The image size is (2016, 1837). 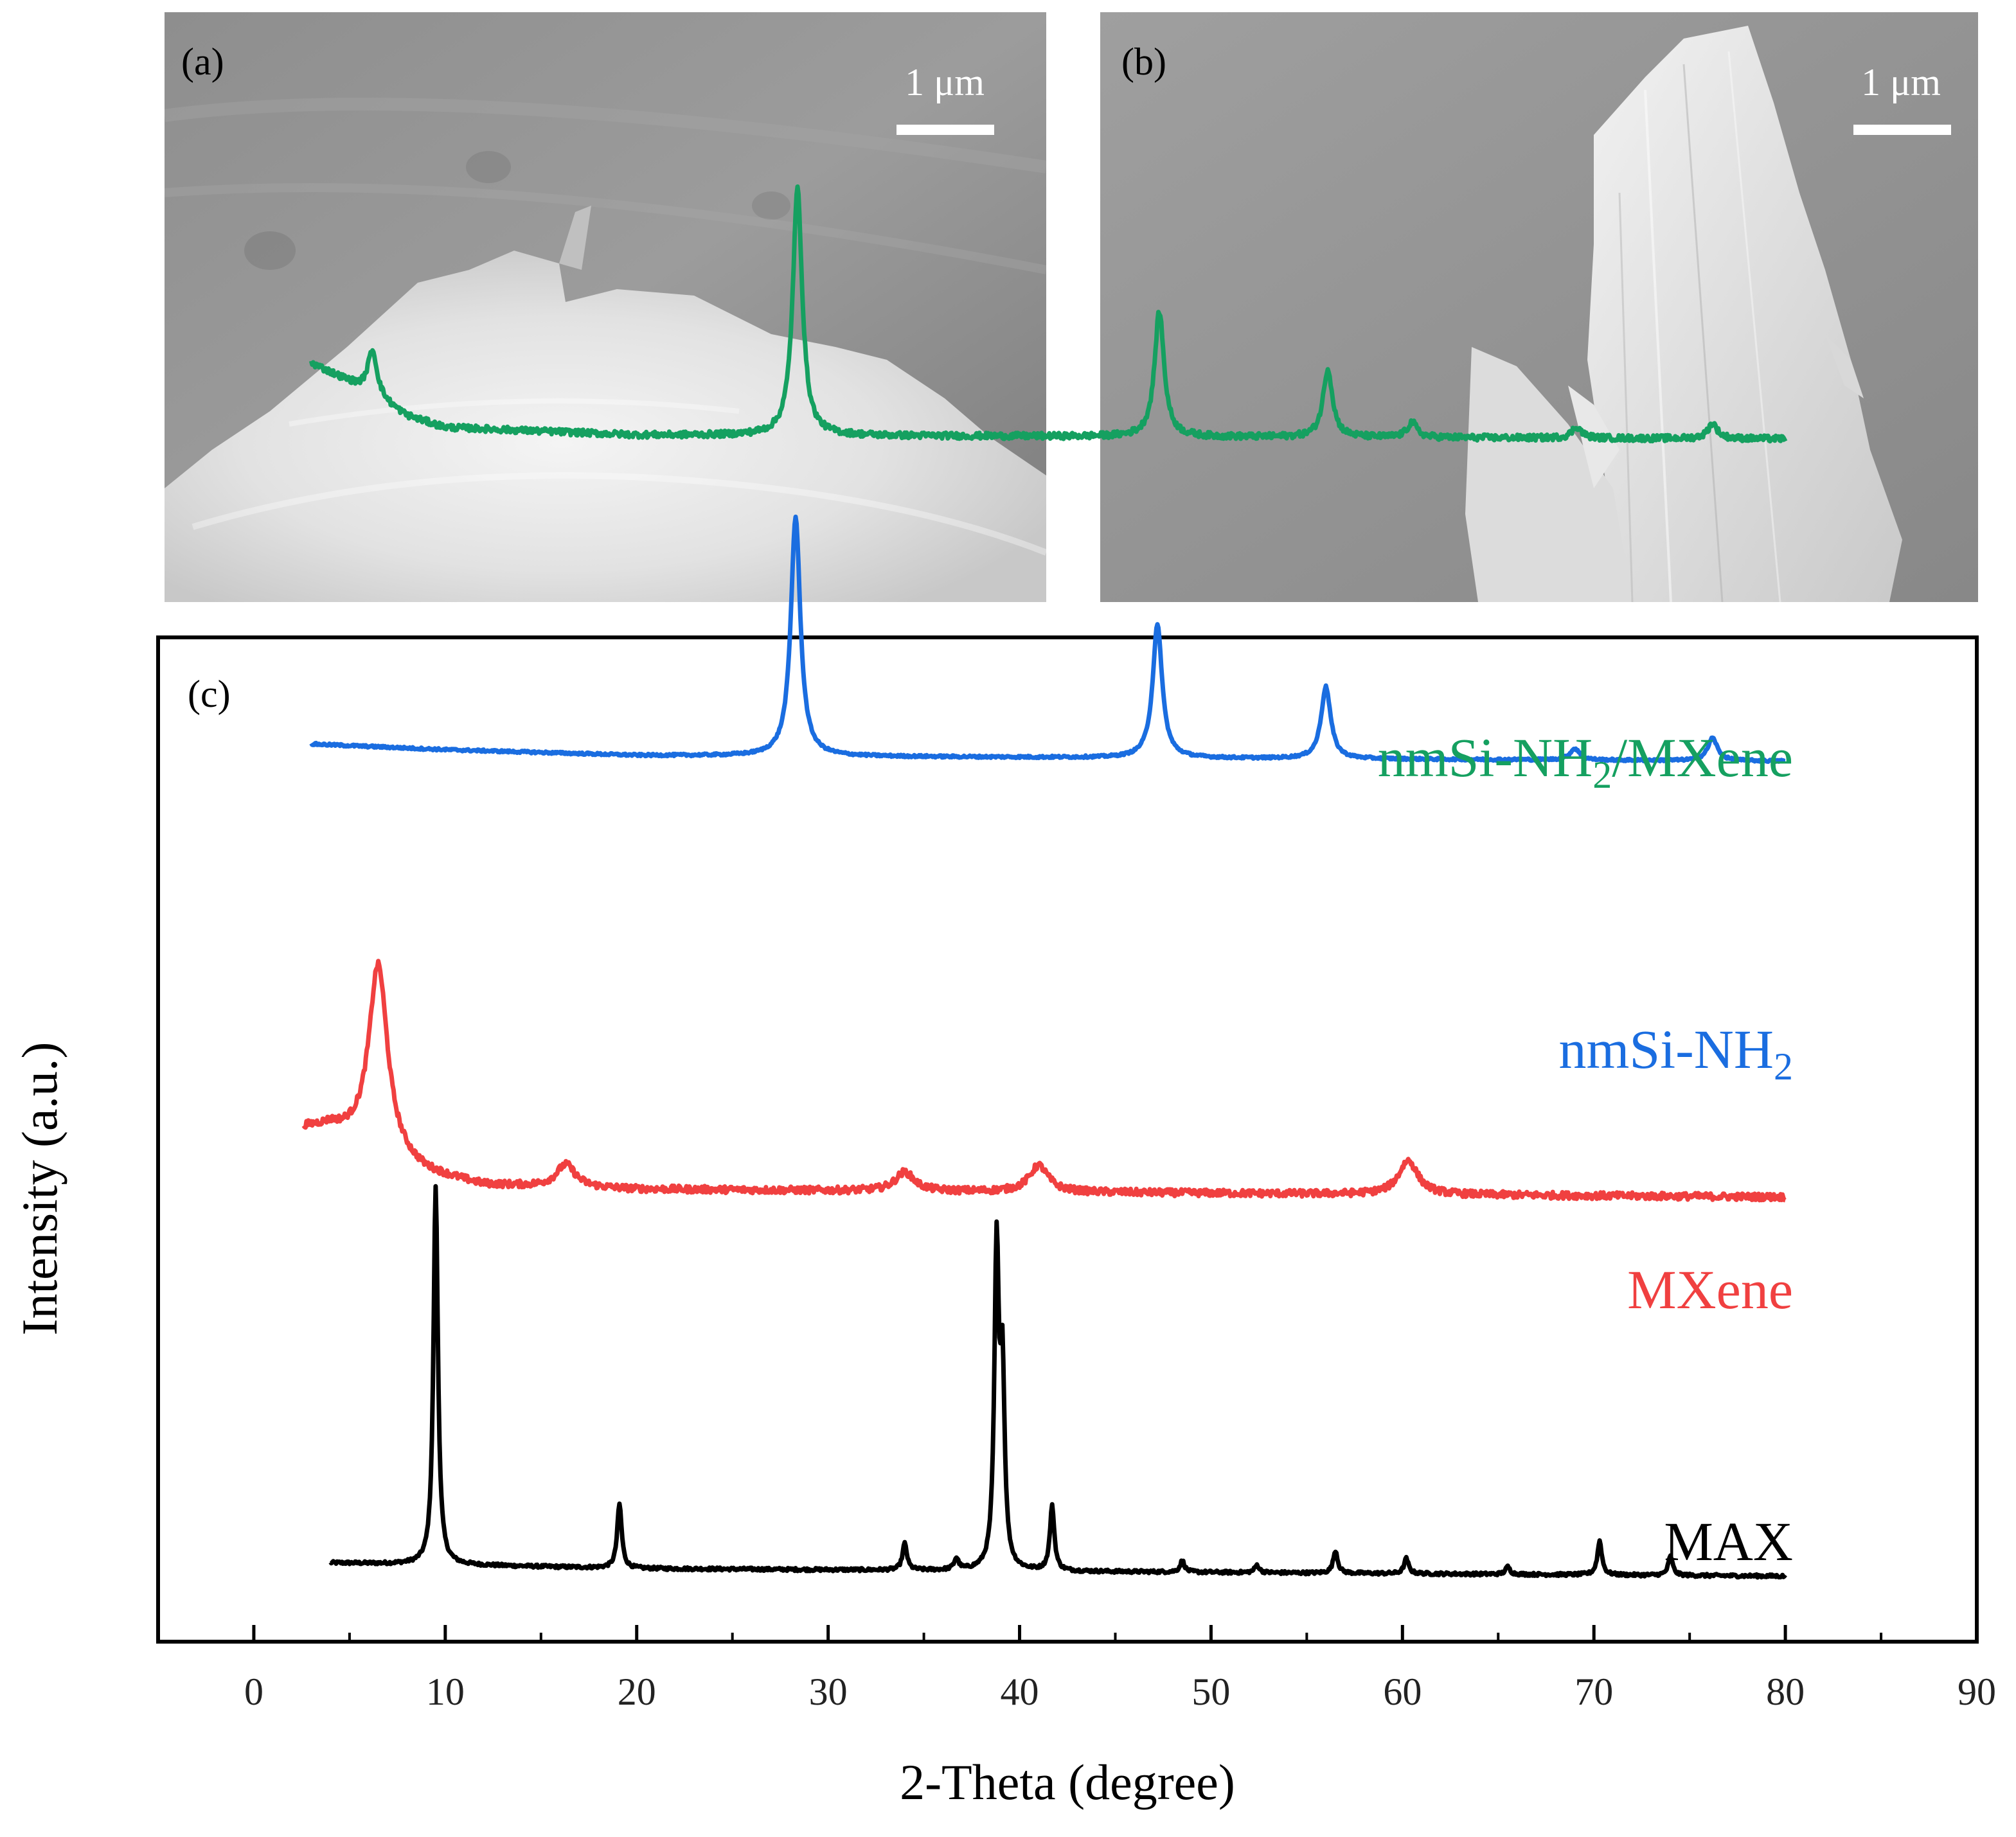 What do you see at coordinates (1710, 1290) in the screenshot?
I see `series-label-mxene: MXene` at bounding box center [1710, 1290].